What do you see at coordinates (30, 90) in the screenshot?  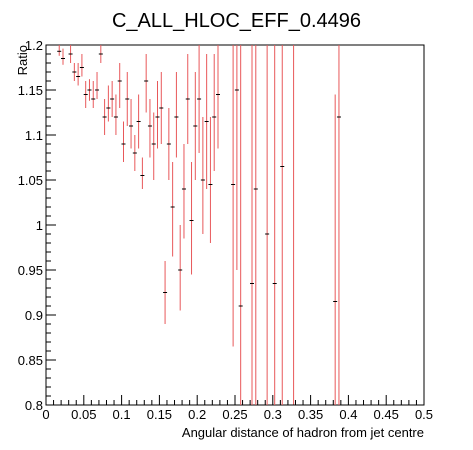 I see `y-tick-label: 1.15` at bounding box center [30, 90].